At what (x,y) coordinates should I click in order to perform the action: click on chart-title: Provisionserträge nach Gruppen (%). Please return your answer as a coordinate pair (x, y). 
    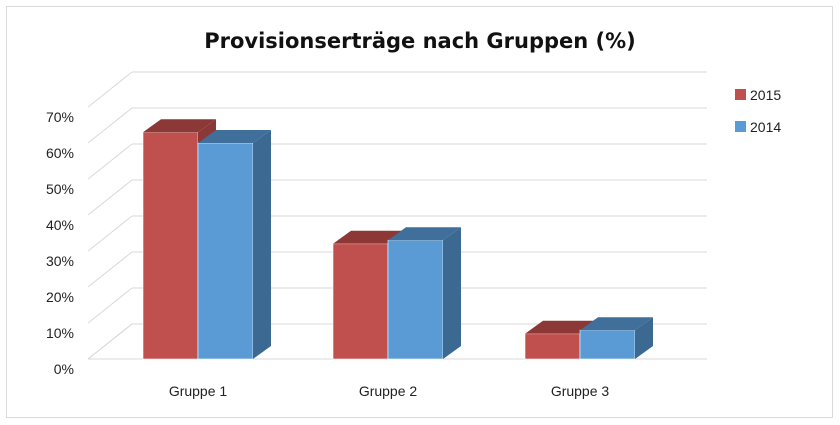
    Looking at the image, I should click on (420, 41).